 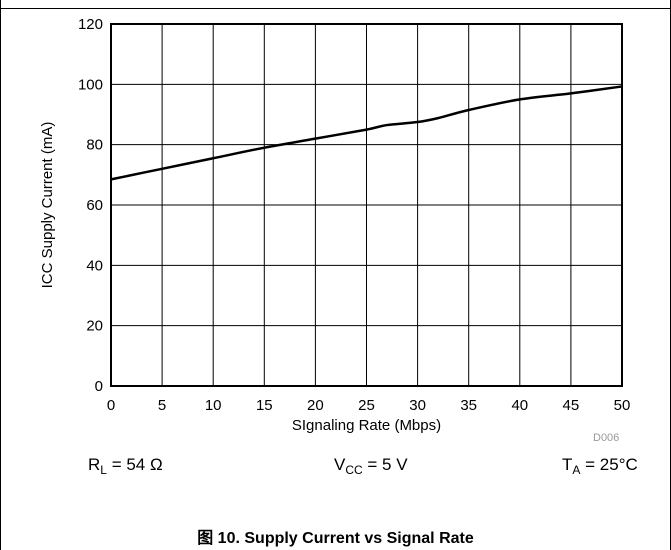 What do you see at coordinates (315, 405) in the screenshot?
I see `x-tick-label: 20` at bounding box center [315, 405].